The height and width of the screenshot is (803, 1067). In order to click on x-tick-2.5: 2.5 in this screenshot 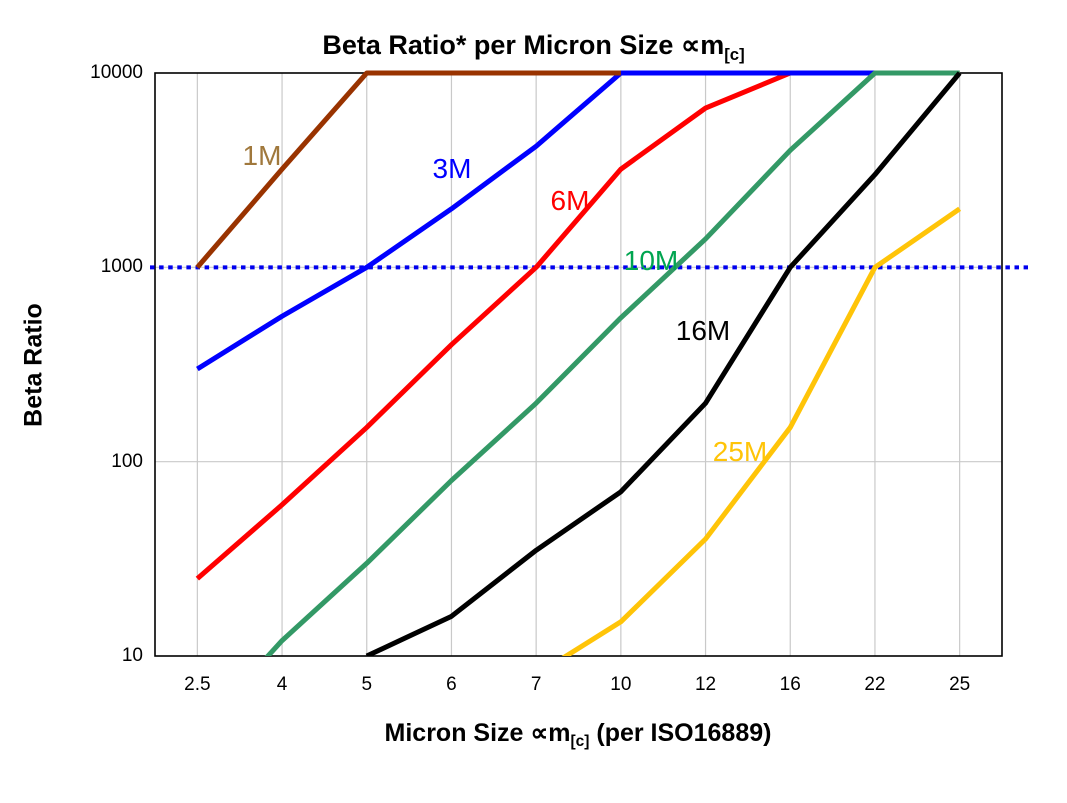, I will do `click(197, 684)`.